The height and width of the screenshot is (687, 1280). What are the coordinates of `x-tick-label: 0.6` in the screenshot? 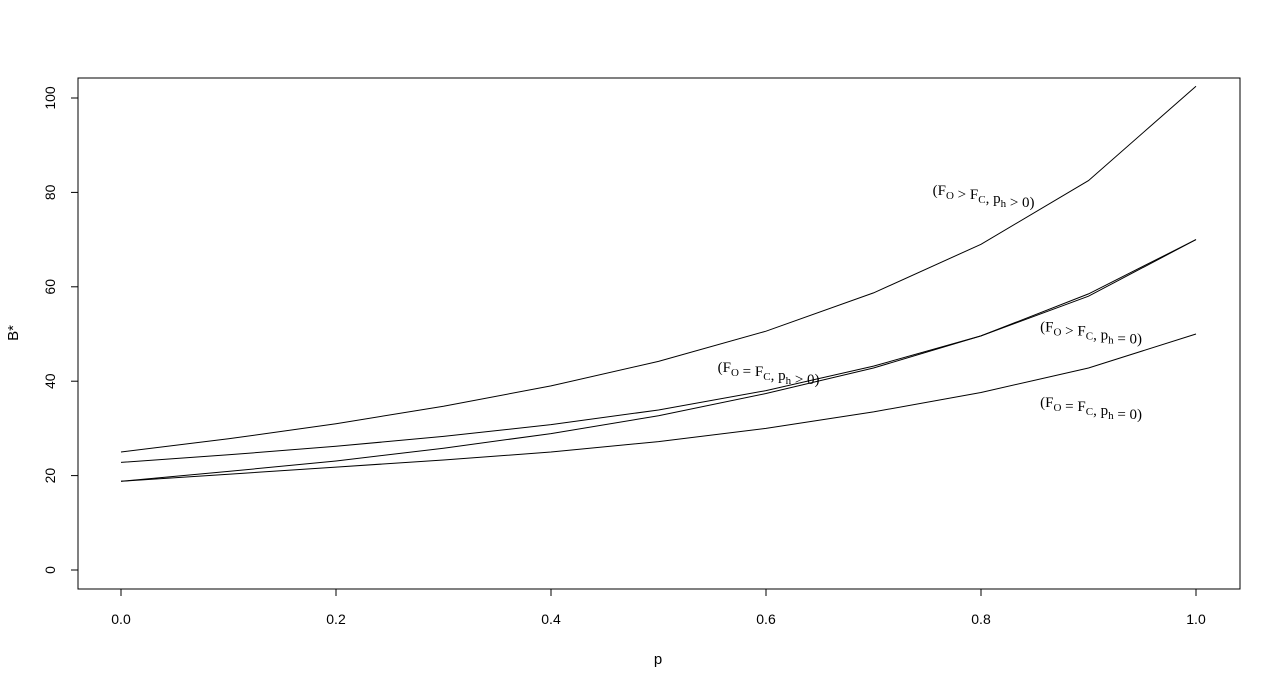 It's located at (766, 619).